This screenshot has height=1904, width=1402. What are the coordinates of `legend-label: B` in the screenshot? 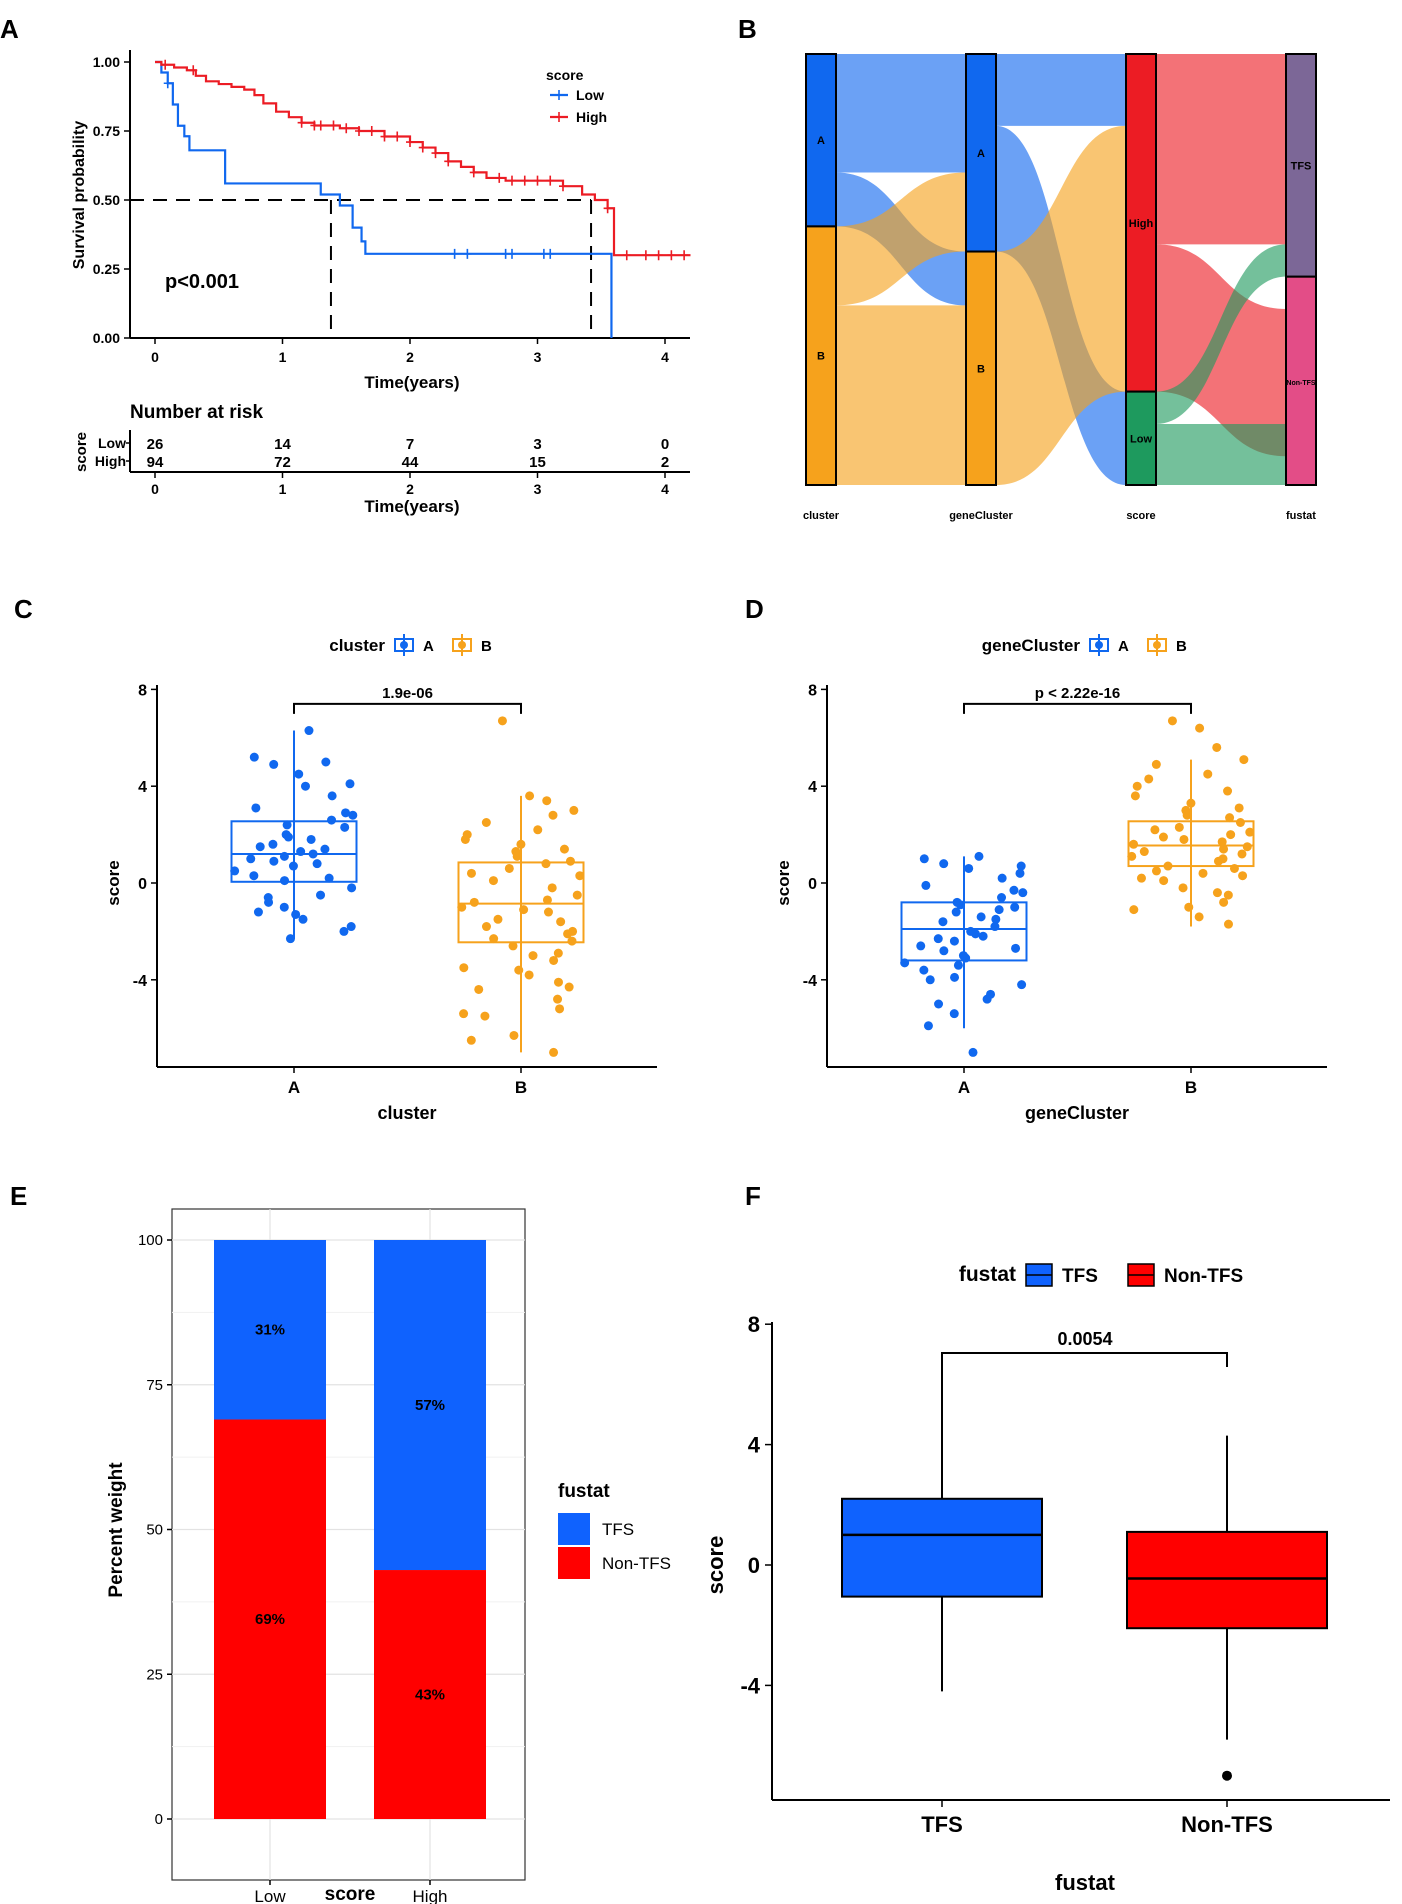 It's located at (1181, 646).